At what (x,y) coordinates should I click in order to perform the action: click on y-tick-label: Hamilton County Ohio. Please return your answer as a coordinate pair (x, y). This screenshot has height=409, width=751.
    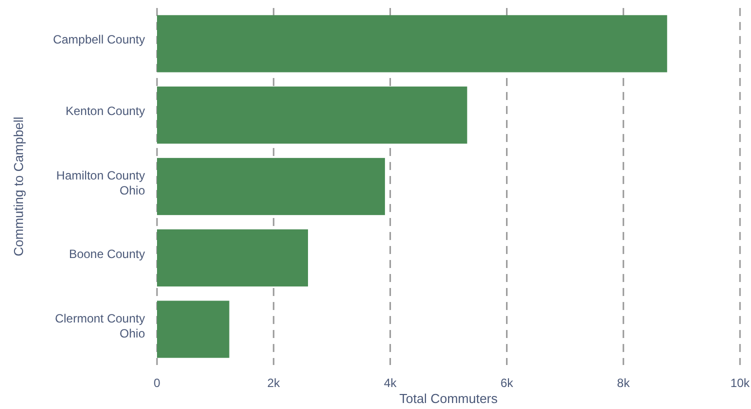
    Looking at the image, I should click on (101, 183).